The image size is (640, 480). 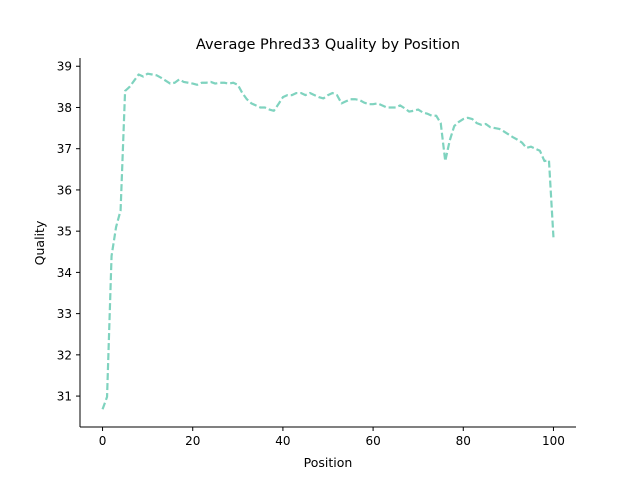 I want to click on y-tick-label: 33, so click(x=64, y=314).